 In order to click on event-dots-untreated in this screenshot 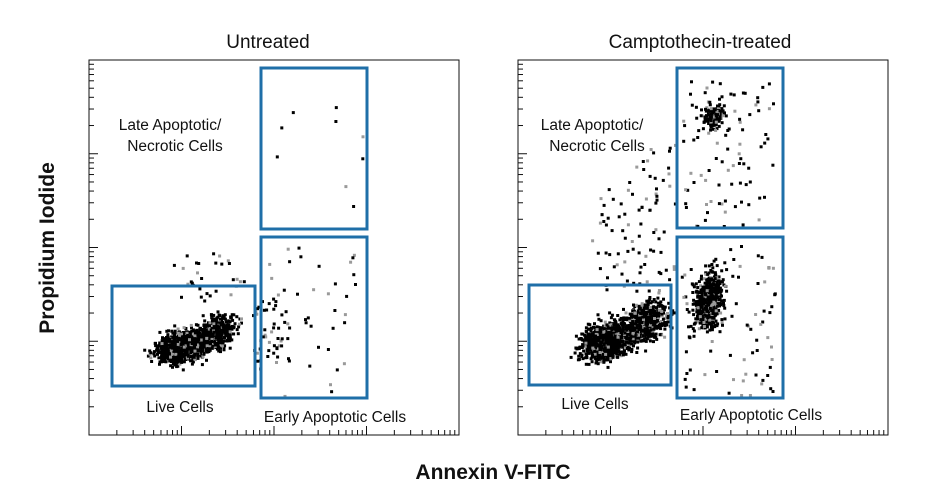, I will do `click(254, 252)`.